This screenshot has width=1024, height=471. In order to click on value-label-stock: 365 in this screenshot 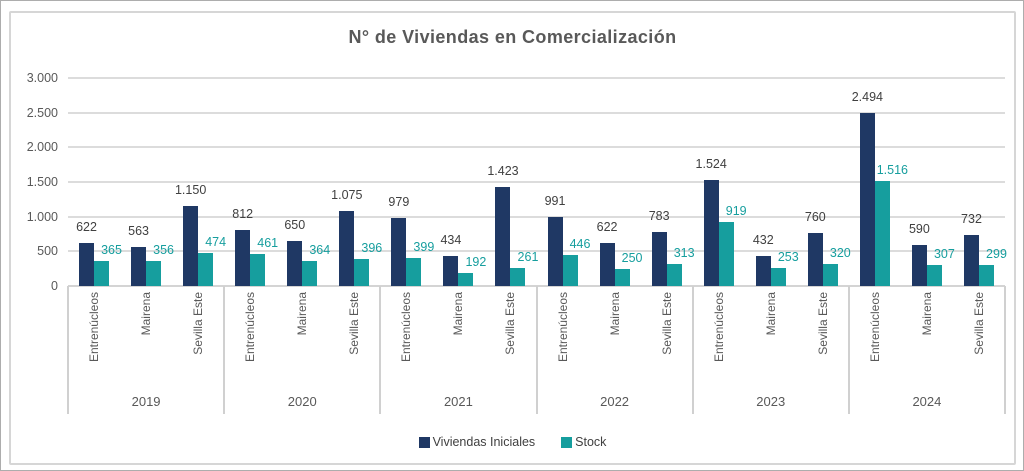, I will do `click(111, 249)`.